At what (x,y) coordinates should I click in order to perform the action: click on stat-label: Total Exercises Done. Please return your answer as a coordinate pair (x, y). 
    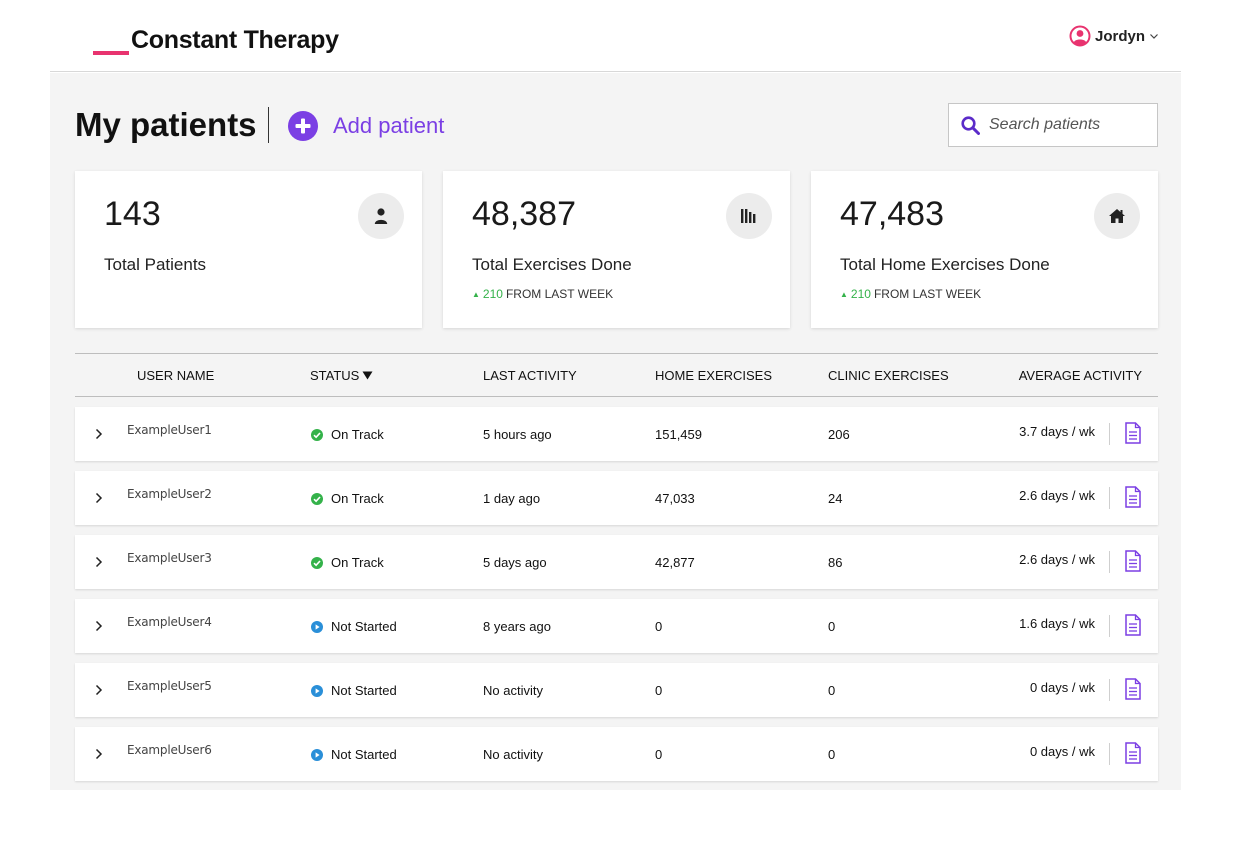
    Looking at the image, I should click on (552, 264).